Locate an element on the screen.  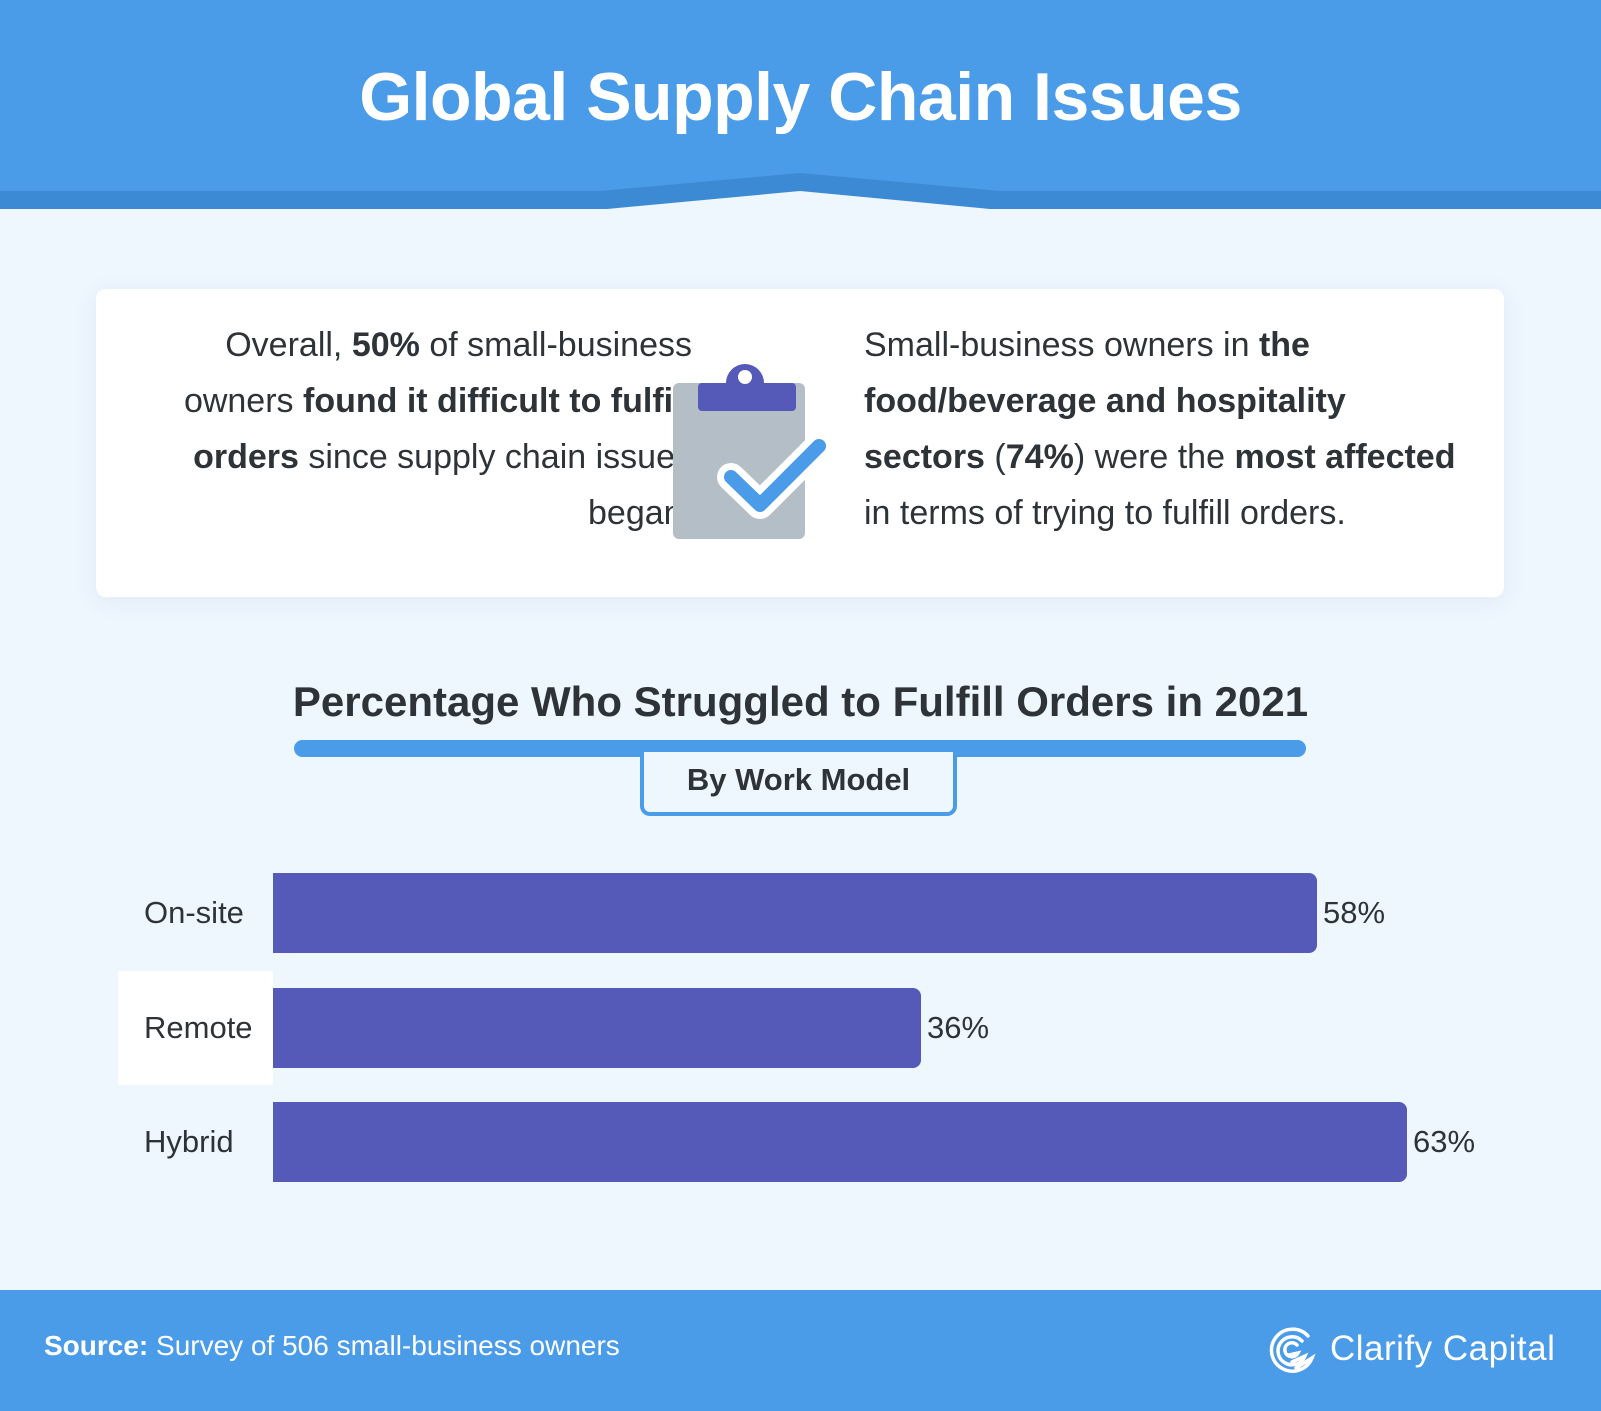
clarify-logo-icon is located at coordinates (1292, 1350).